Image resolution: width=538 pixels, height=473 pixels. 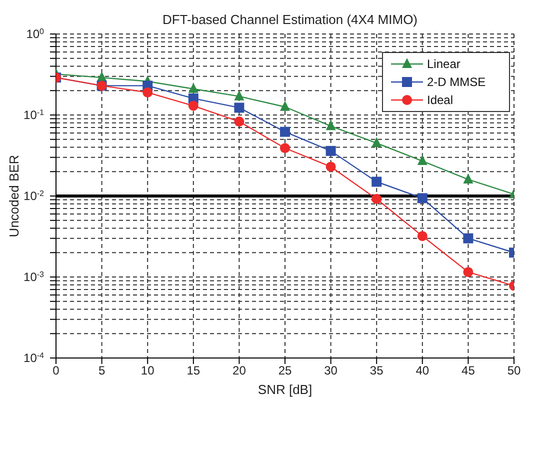 I want to click on x-tick-label: 20, so click(x=239, y=371).